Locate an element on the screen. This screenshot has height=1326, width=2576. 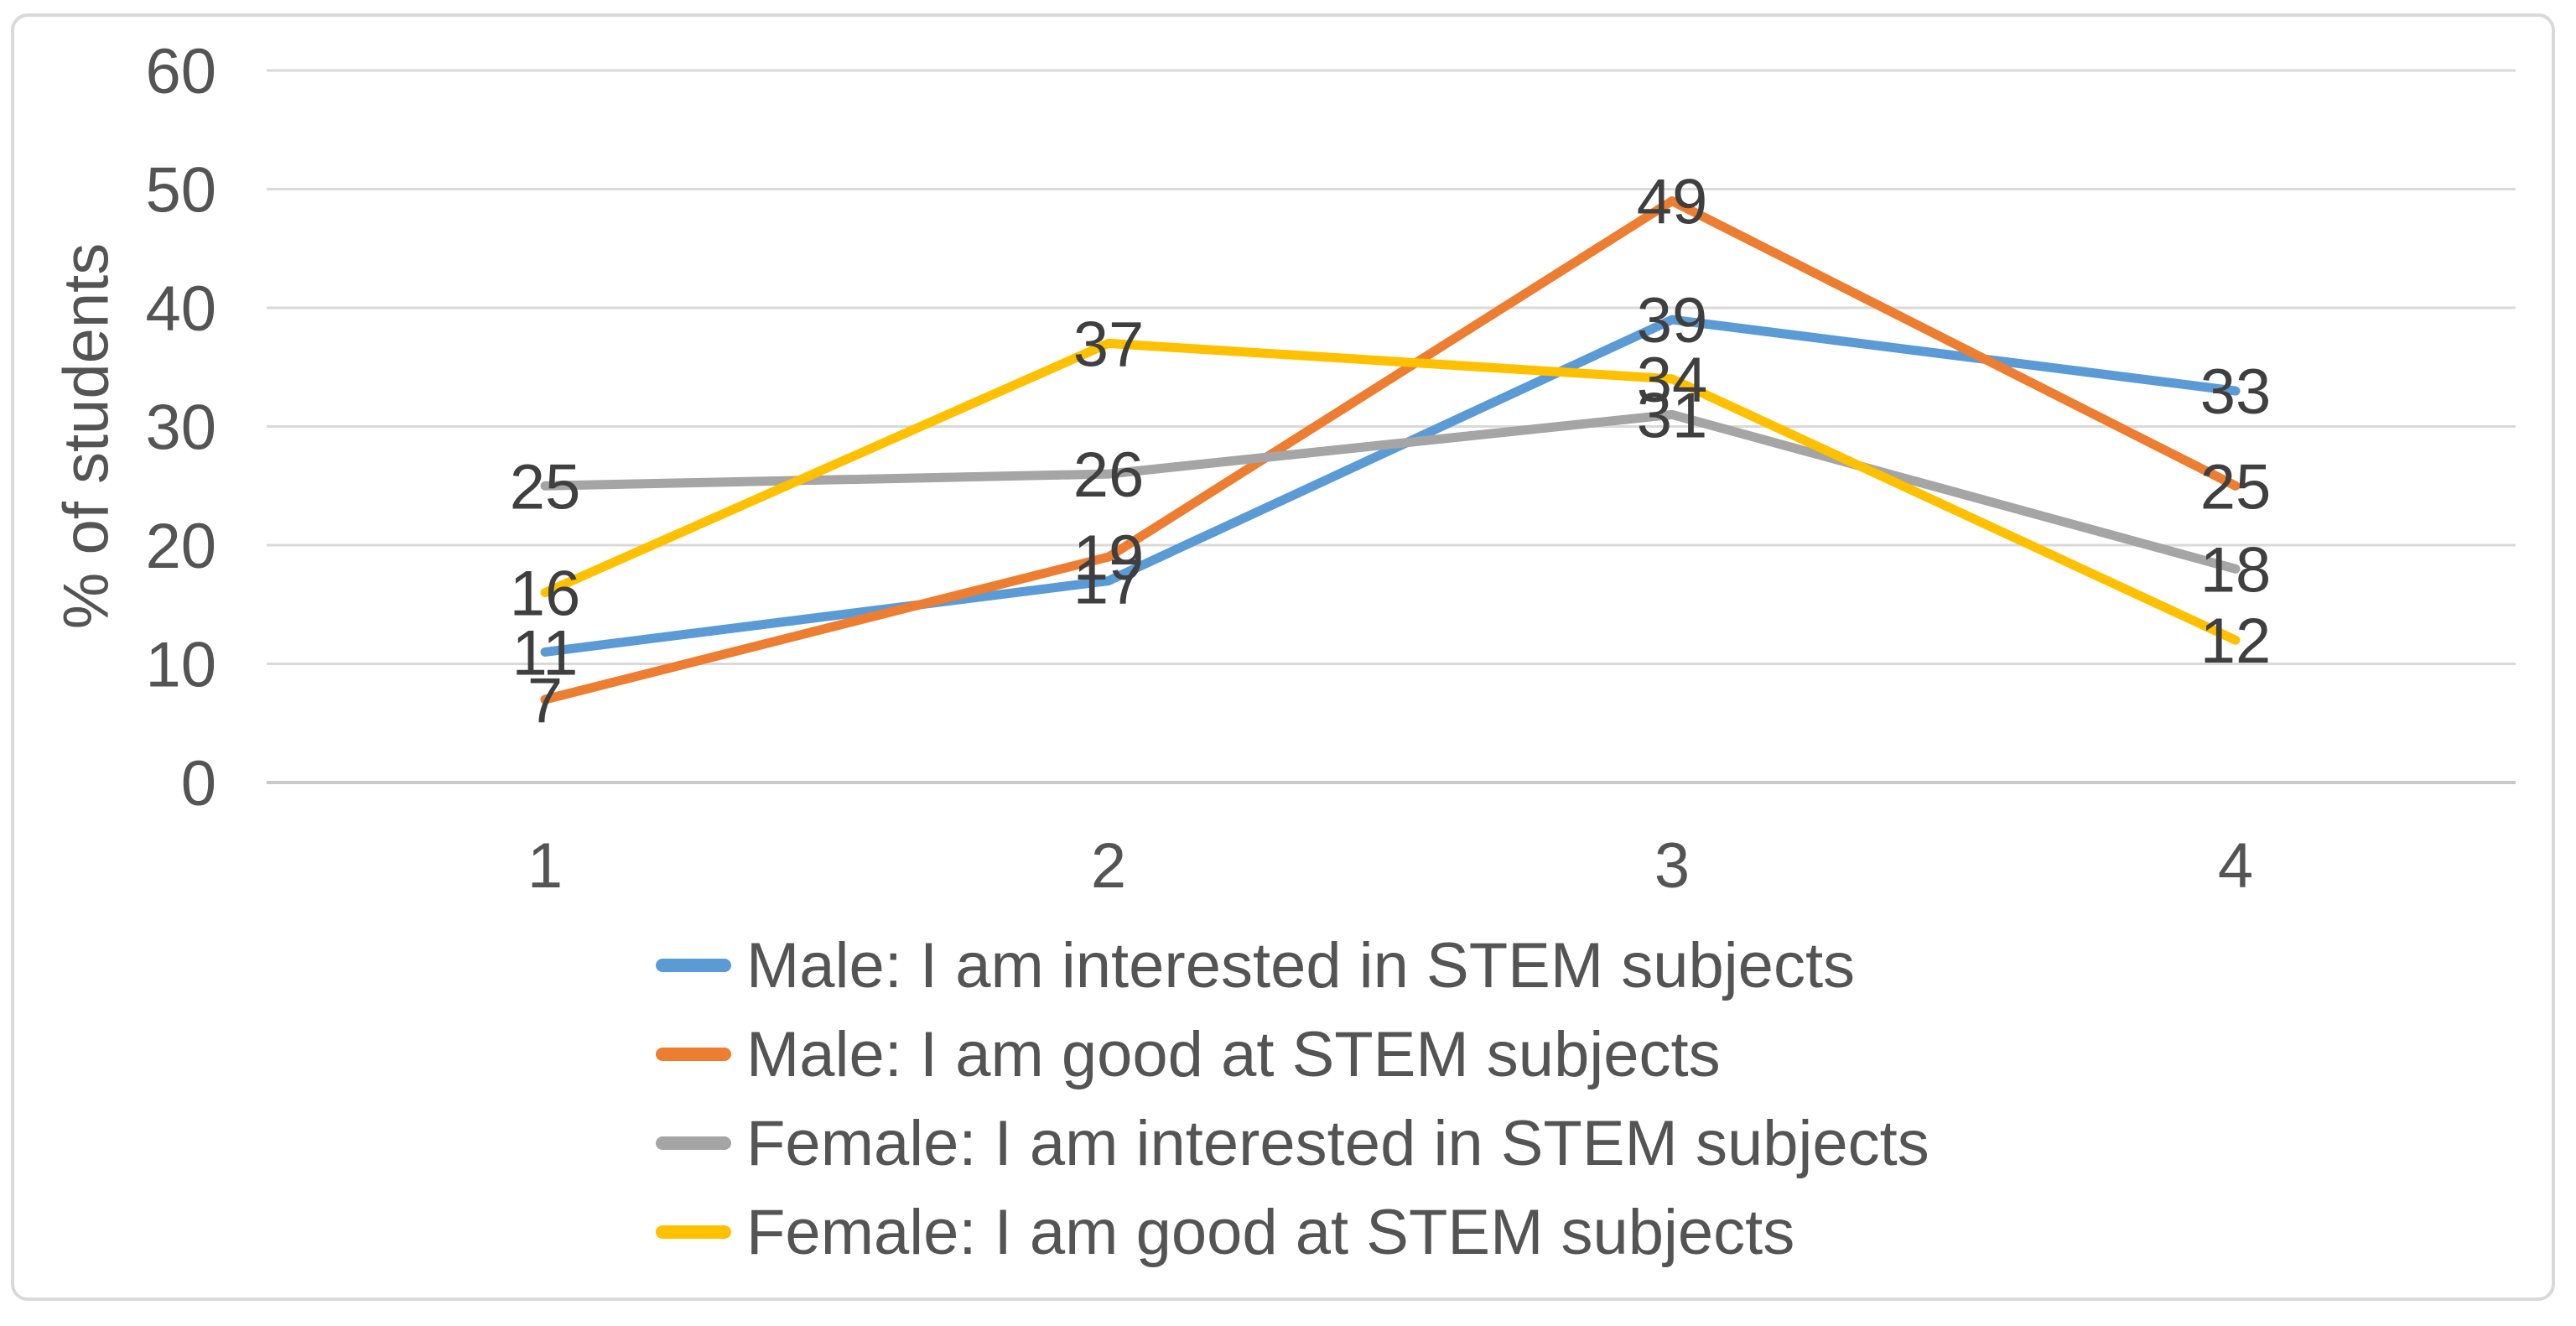
legend-item-female-good: Female: I am good at STEM subjects is located at coordinates (1292, 1232).